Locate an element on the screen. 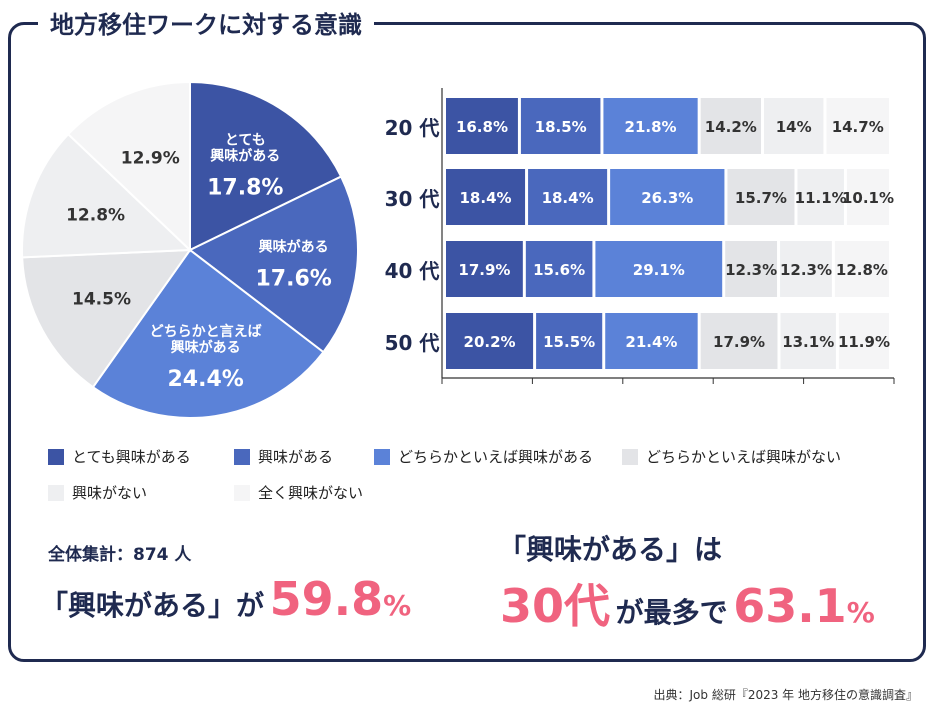 Image resolution: width=940 pixels, height=718 pixels. headline-left: 「興味がある」が 59.8% is located at coordinates (225, 599).